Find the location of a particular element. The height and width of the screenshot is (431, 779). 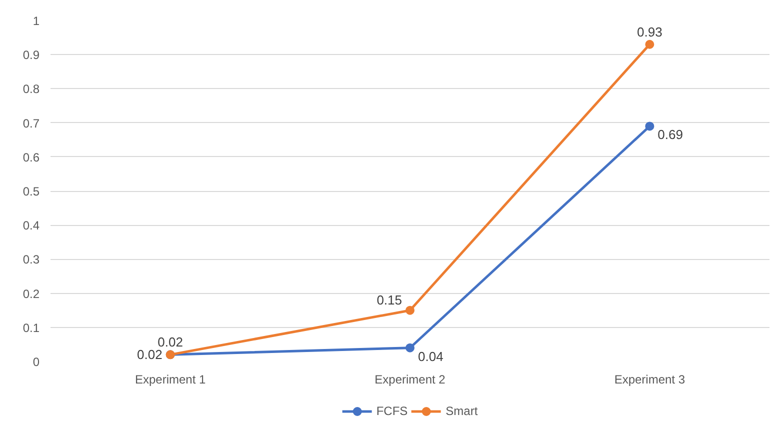

data-label: 0.15 is located at coordinates (389, 300).